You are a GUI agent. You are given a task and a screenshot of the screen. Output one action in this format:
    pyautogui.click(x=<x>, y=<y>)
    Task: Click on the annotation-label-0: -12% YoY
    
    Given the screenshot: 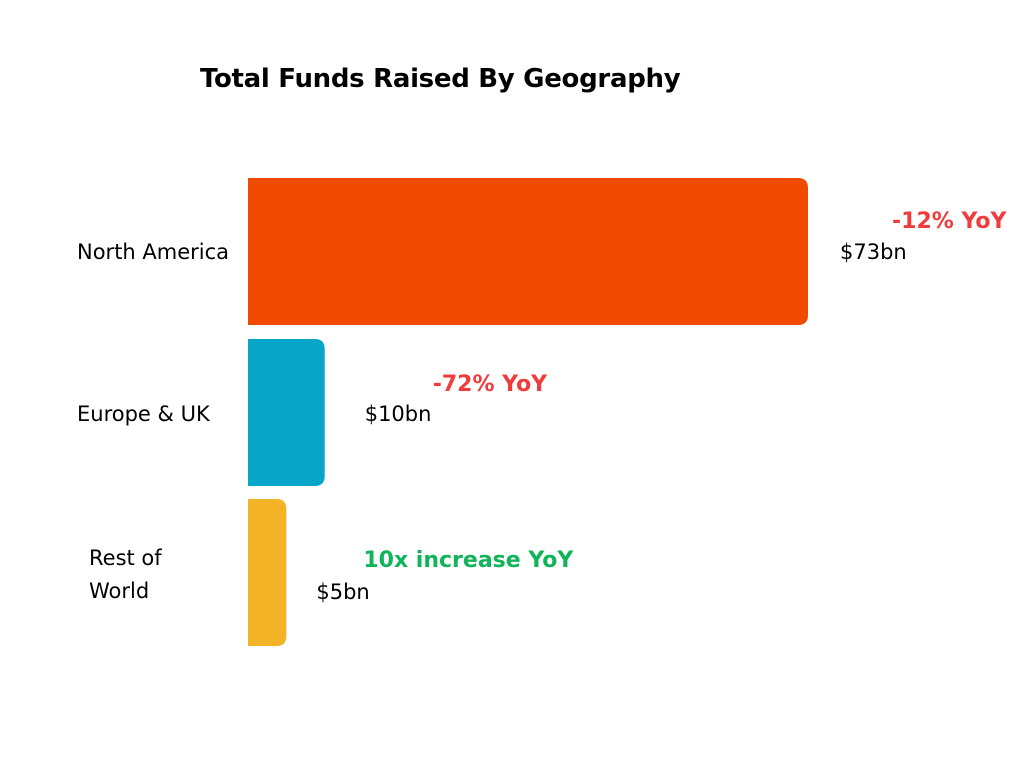 What is the action you would take?
    pyautogui.click(x=949, y=221)
    